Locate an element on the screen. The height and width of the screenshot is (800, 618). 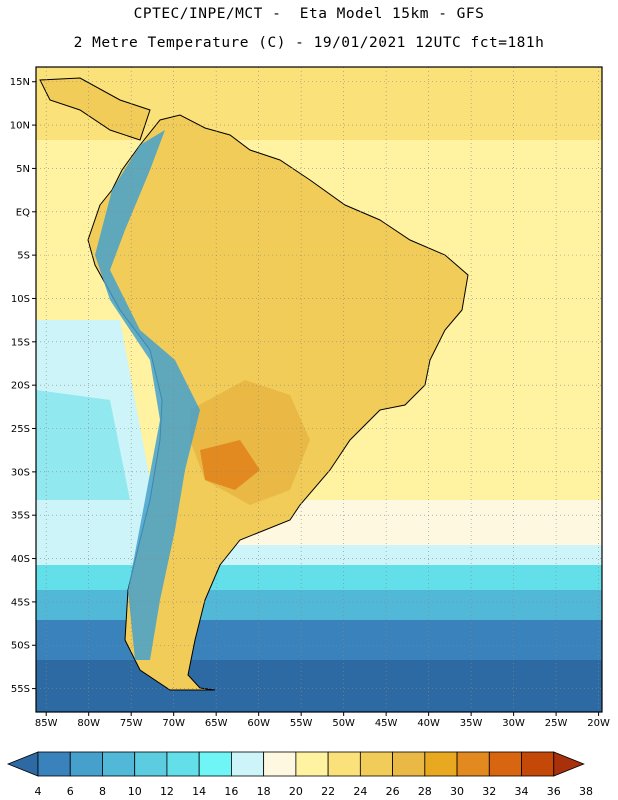
colorbar: 4 6 8 10 12 14 16 18 20 22 24 26 28 30 32 34 36 38 is located at coordinates (299, 774).